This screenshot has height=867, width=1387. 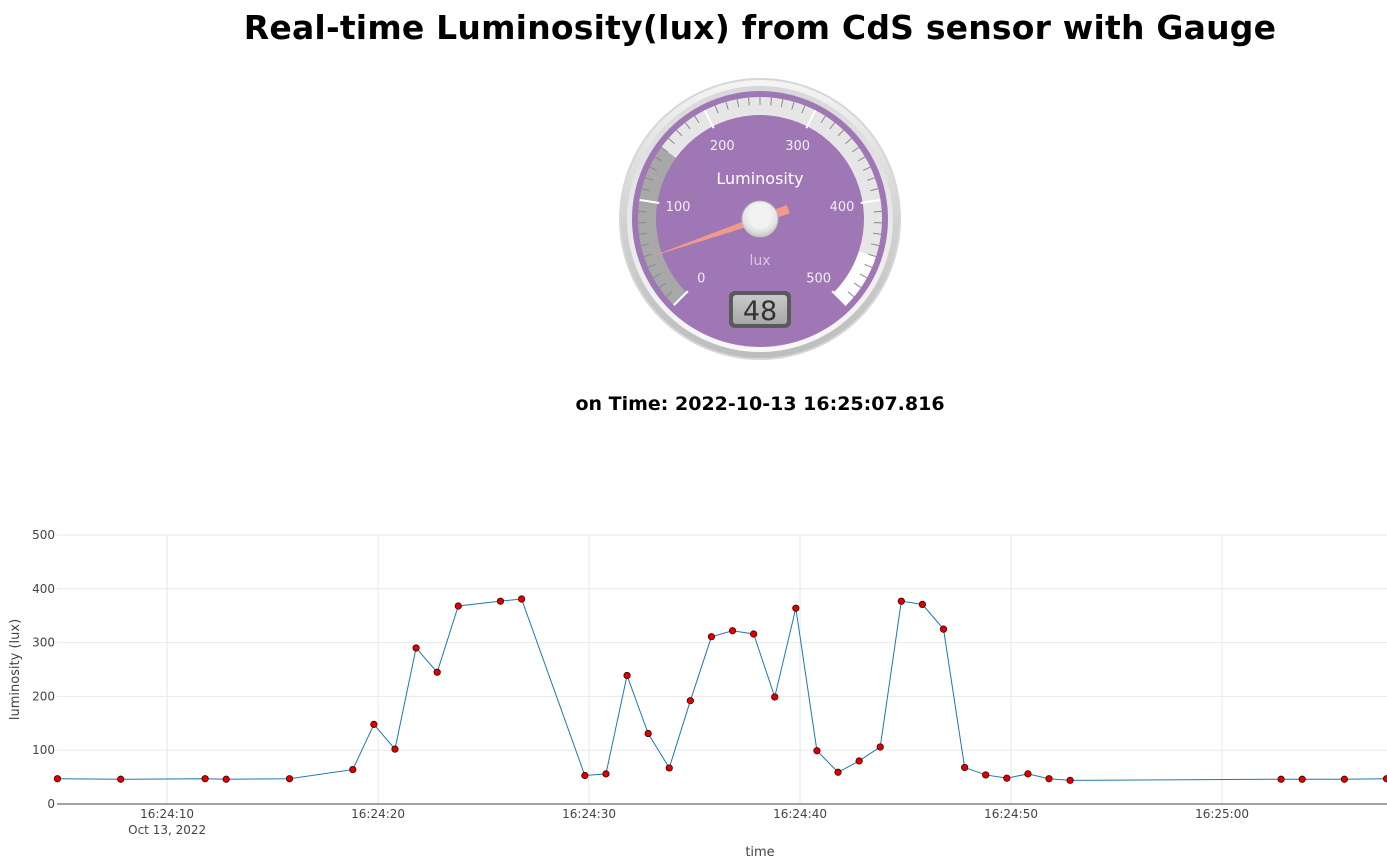 What do you see at coordinates (43, 750) in the screenshot?
I see `y-tick-label: 100` at bounding box center [43, 750].